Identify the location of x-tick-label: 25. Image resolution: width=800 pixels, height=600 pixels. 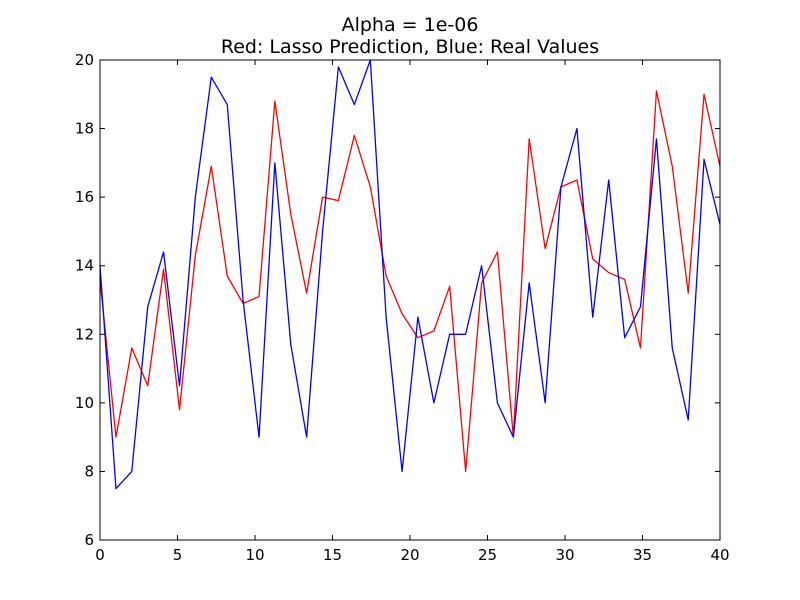
(487, 555).